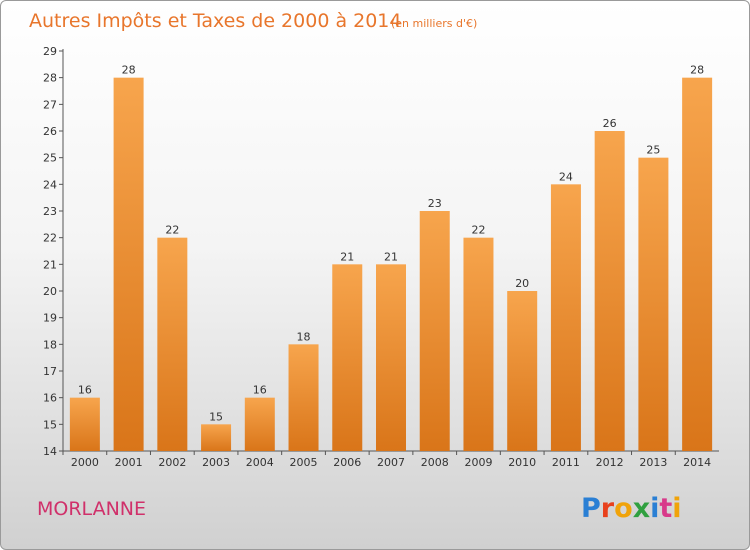 Image resolution: width=750 pixels, height=550 pixels. What do you see at coordinates (50, 398) in the screenshot?
I see `y-tick-label: 16` at bounding box center [50, 398].